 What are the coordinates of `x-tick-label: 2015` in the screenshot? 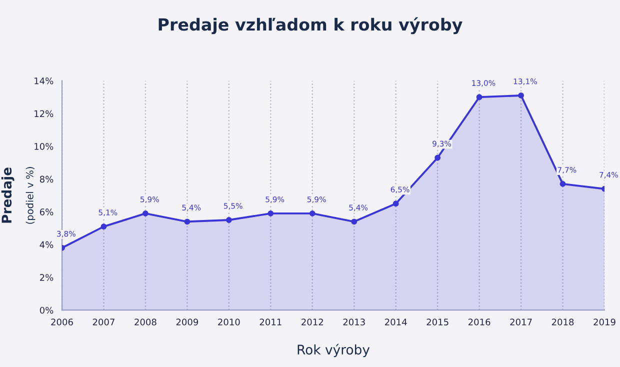 It's located at (437, 322).